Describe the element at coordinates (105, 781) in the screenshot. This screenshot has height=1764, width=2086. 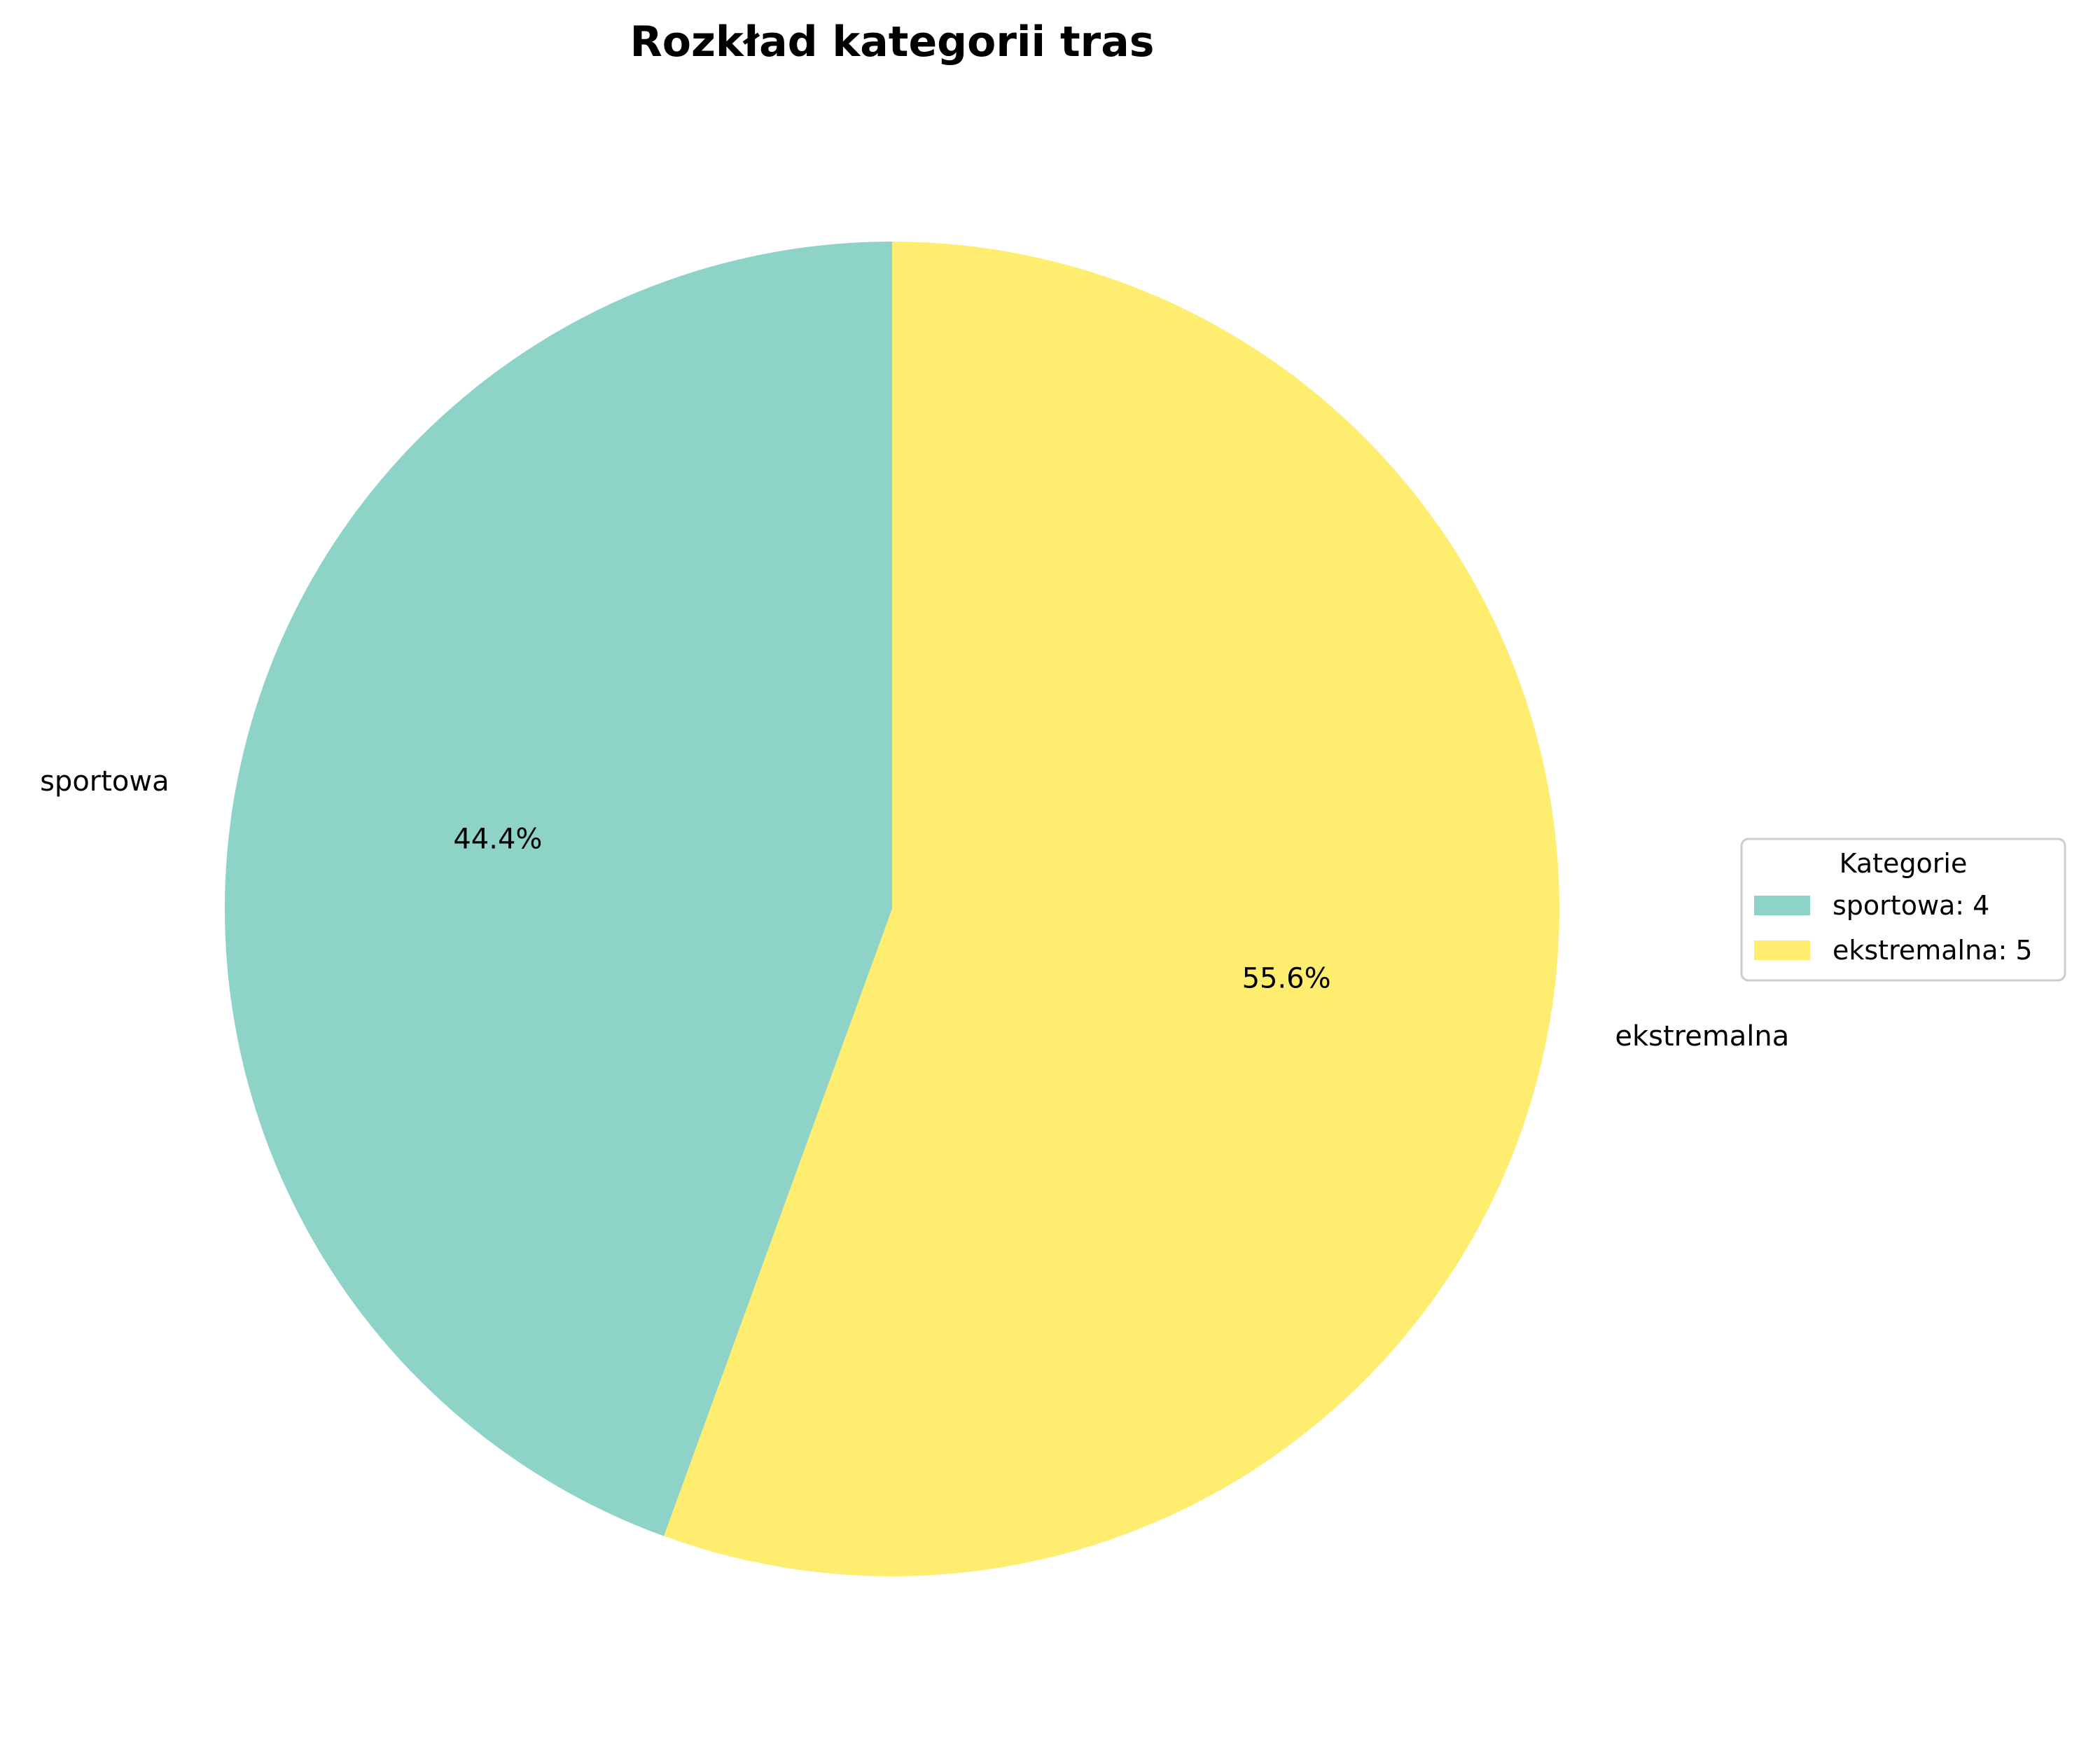
I see `slice-label-sportowa: sportowa` at that location.